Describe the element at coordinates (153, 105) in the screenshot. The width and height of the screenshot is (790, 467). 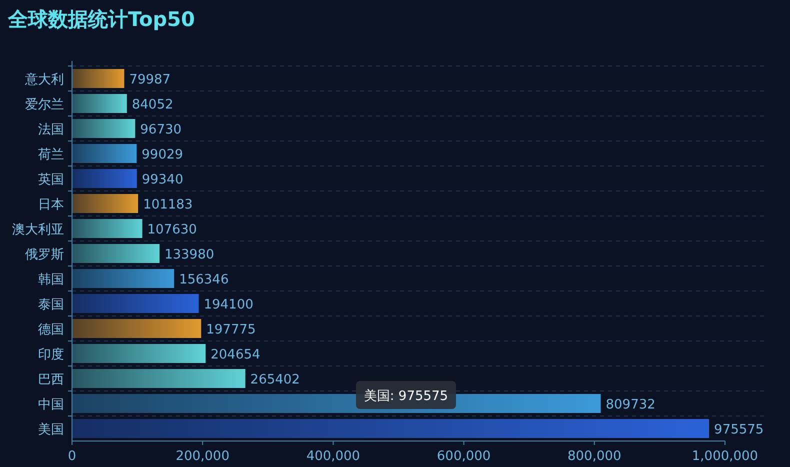
I see `data-label: 84052` at that location.